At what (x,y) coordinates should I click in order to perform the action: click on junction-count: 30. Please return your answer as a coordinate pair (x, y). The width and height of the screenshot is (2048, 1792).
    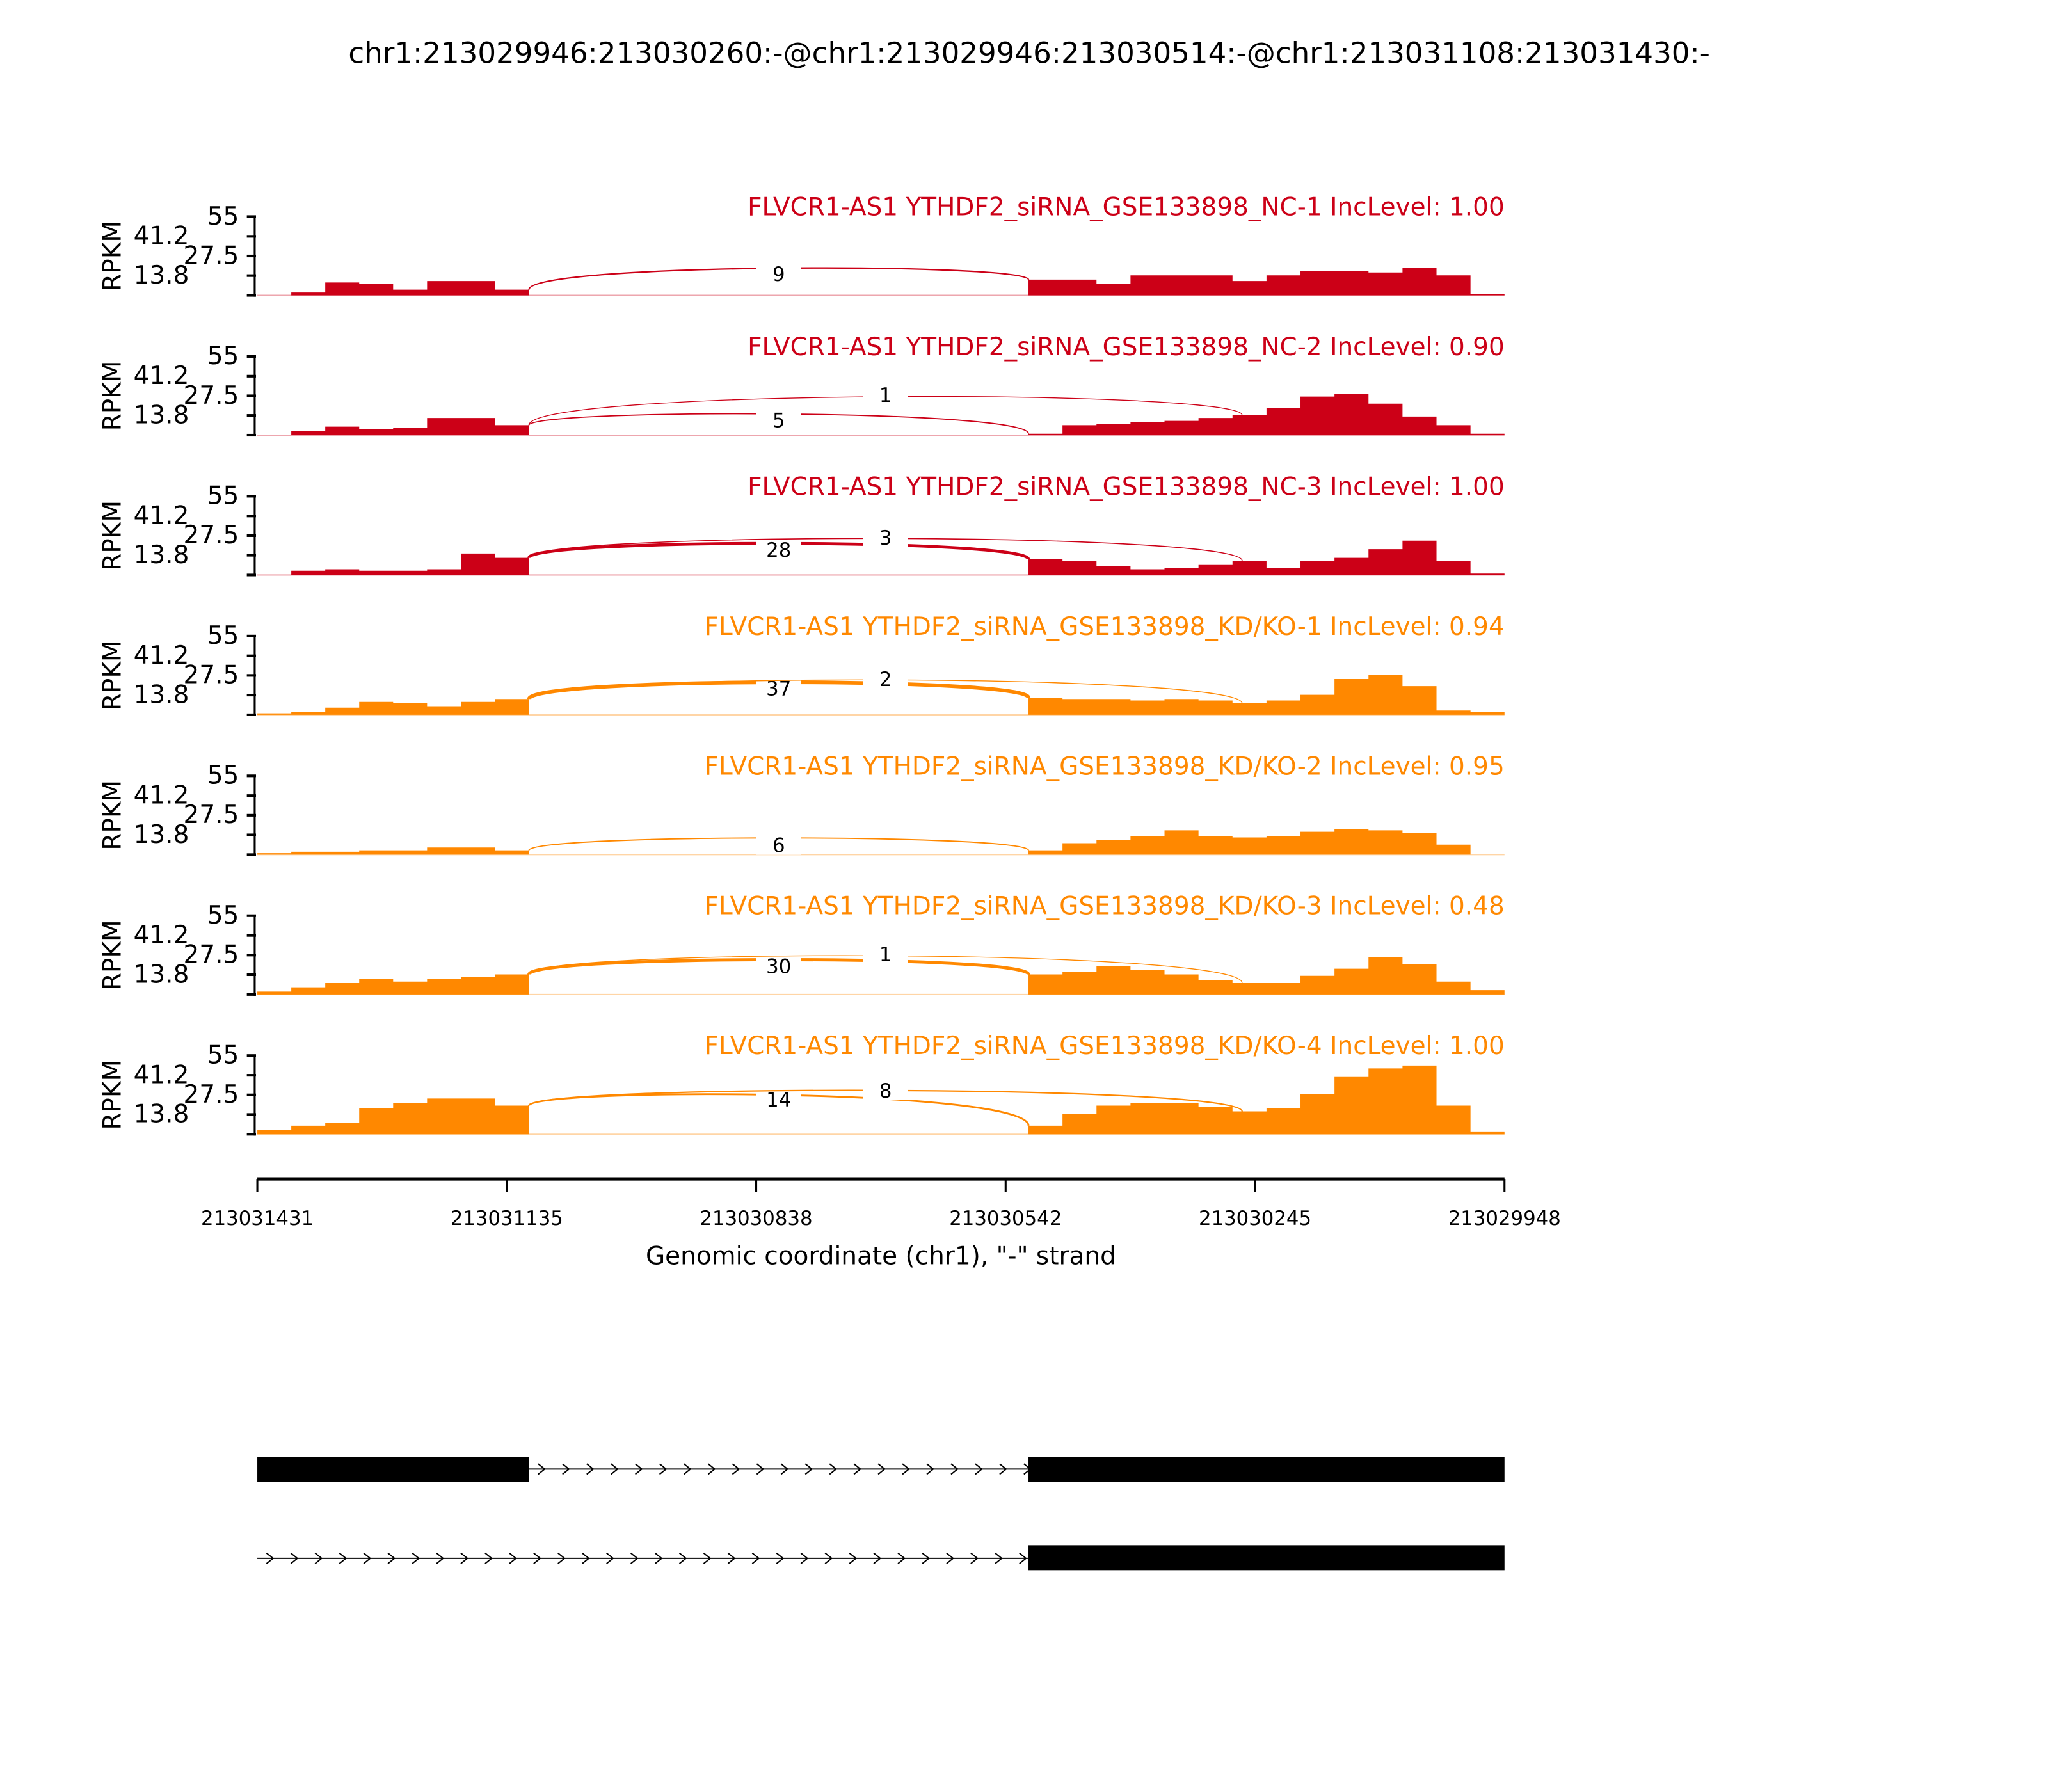
    Looking at the image, I should click on (778, 966).